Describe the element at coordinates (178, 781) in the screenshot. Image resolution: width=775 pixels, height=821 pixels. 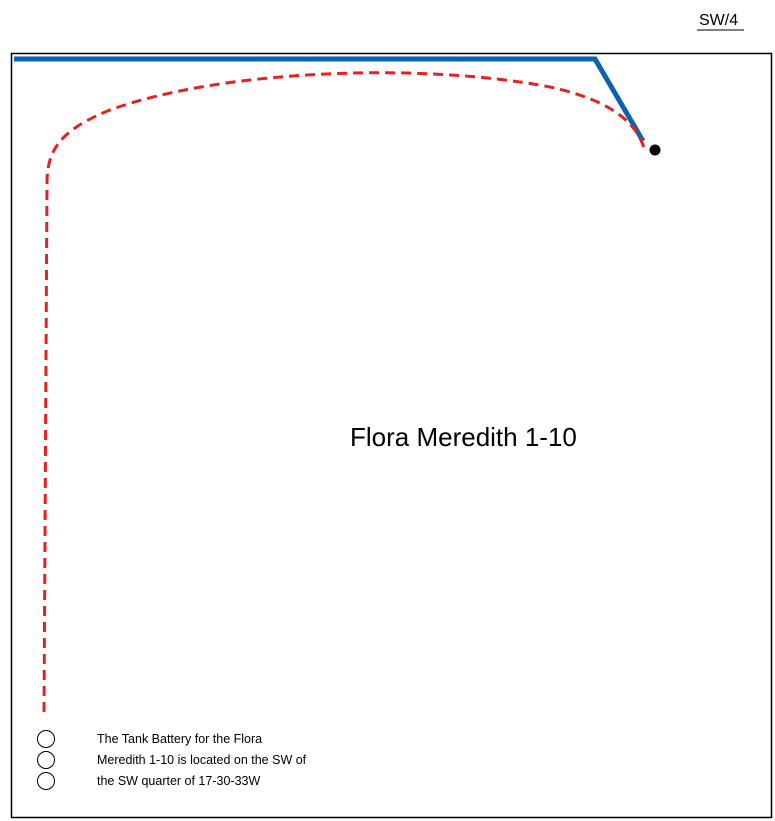
I see `note-line: the SW quarter of 17-30-33W` at that location.